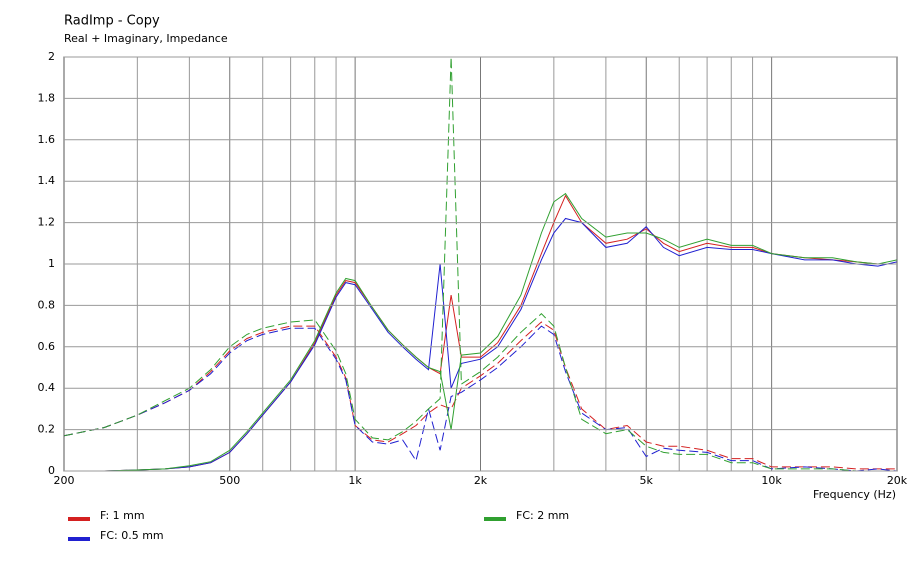  I want to click on x-tick-label: 500, so click(229, 480).